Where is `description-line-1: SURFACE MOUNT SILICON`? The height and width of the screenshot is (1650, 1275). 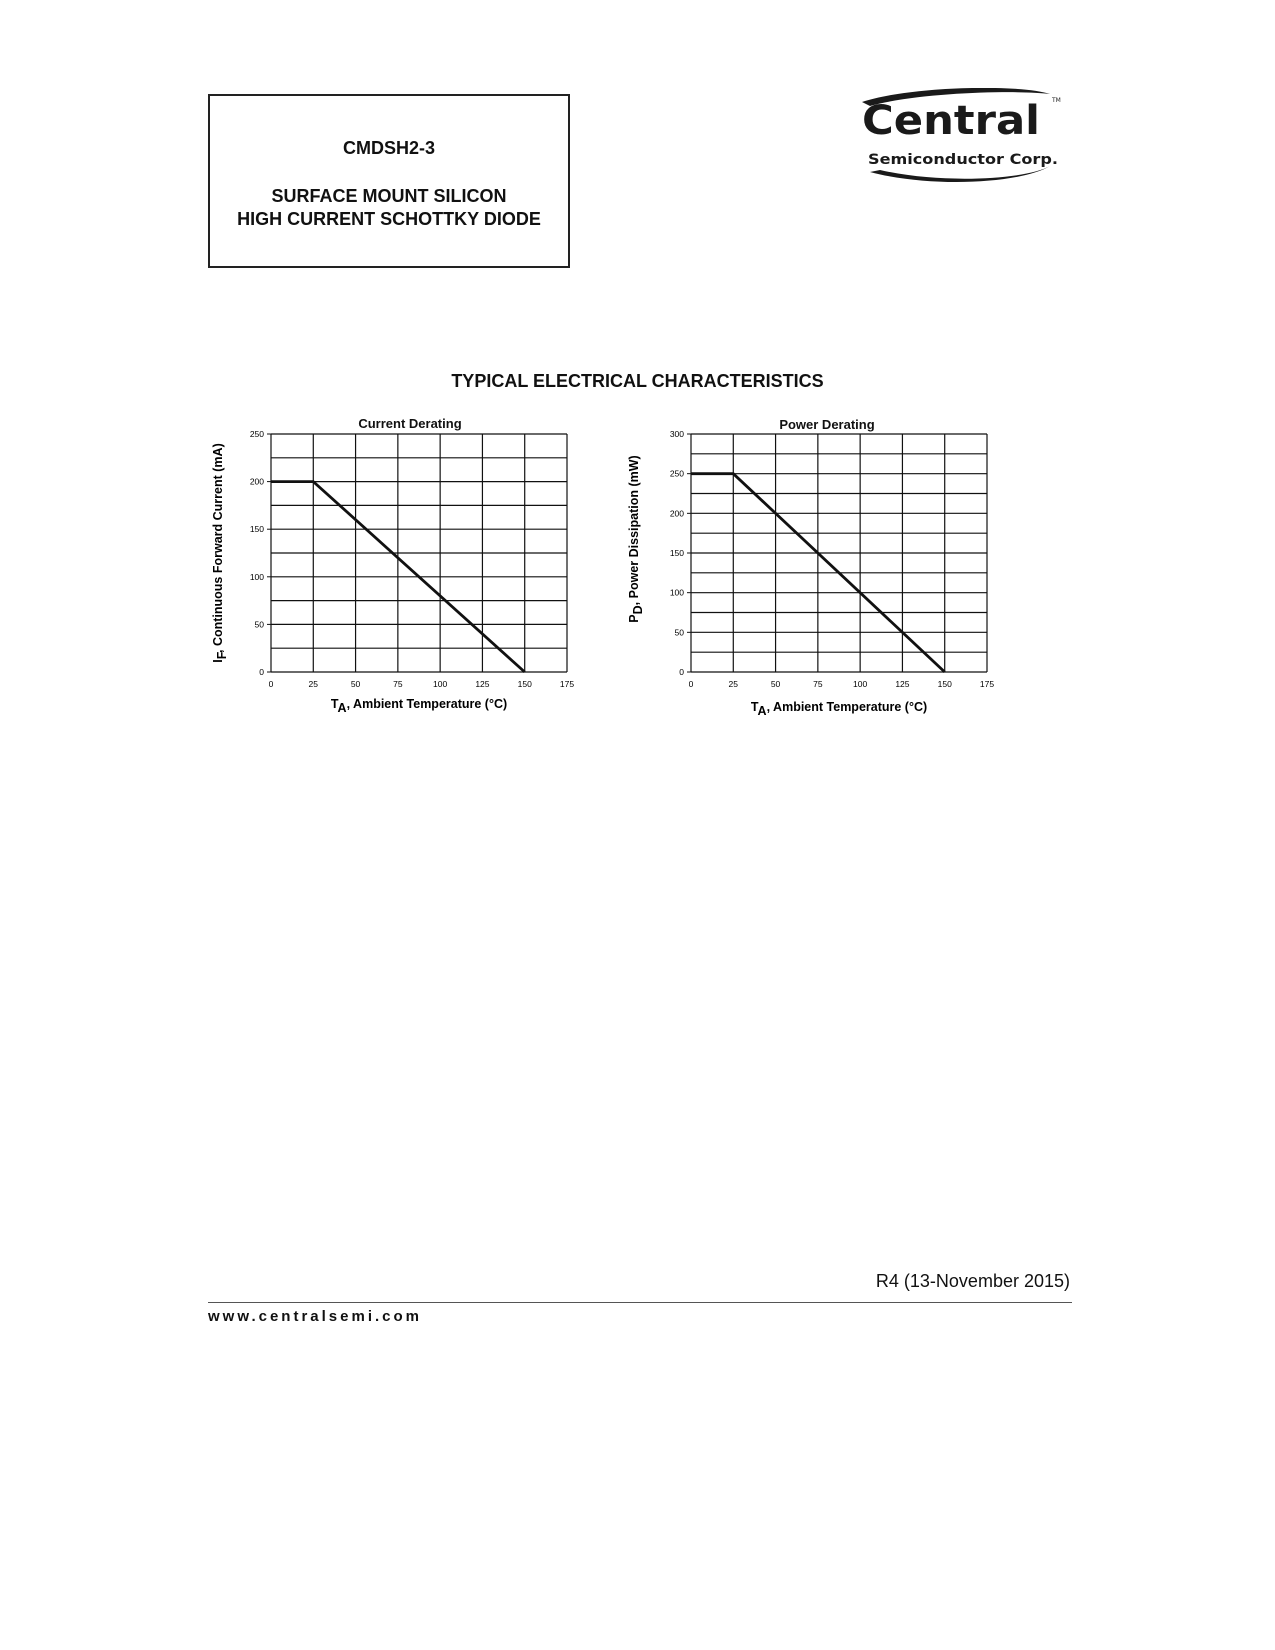 description-line-1: SURFACE MOUNT SILICON is located at coordinates (389, 196).